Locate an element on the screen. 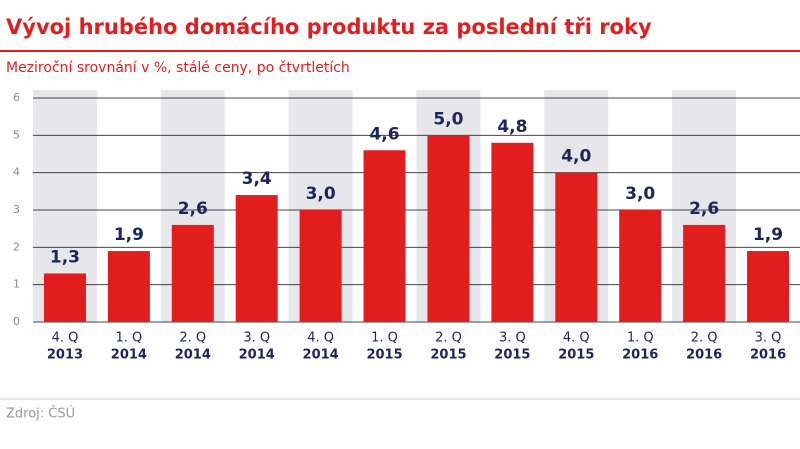  value-label: 1,3 is located at coordinates (65, 257).